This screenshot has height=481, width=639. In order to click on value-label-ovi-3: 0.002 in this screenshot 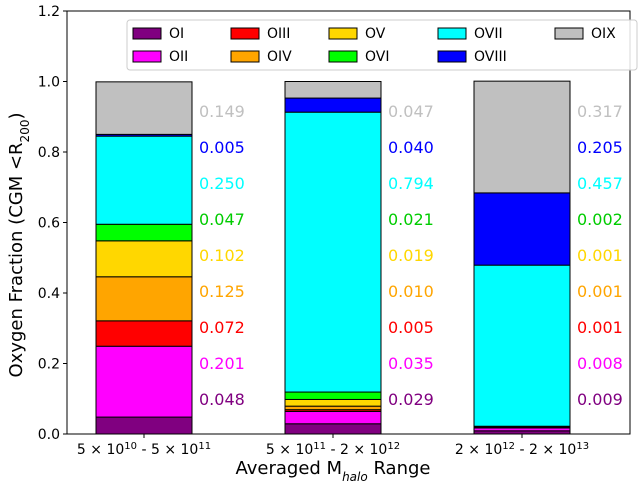, I will do `click(600, 219)`.